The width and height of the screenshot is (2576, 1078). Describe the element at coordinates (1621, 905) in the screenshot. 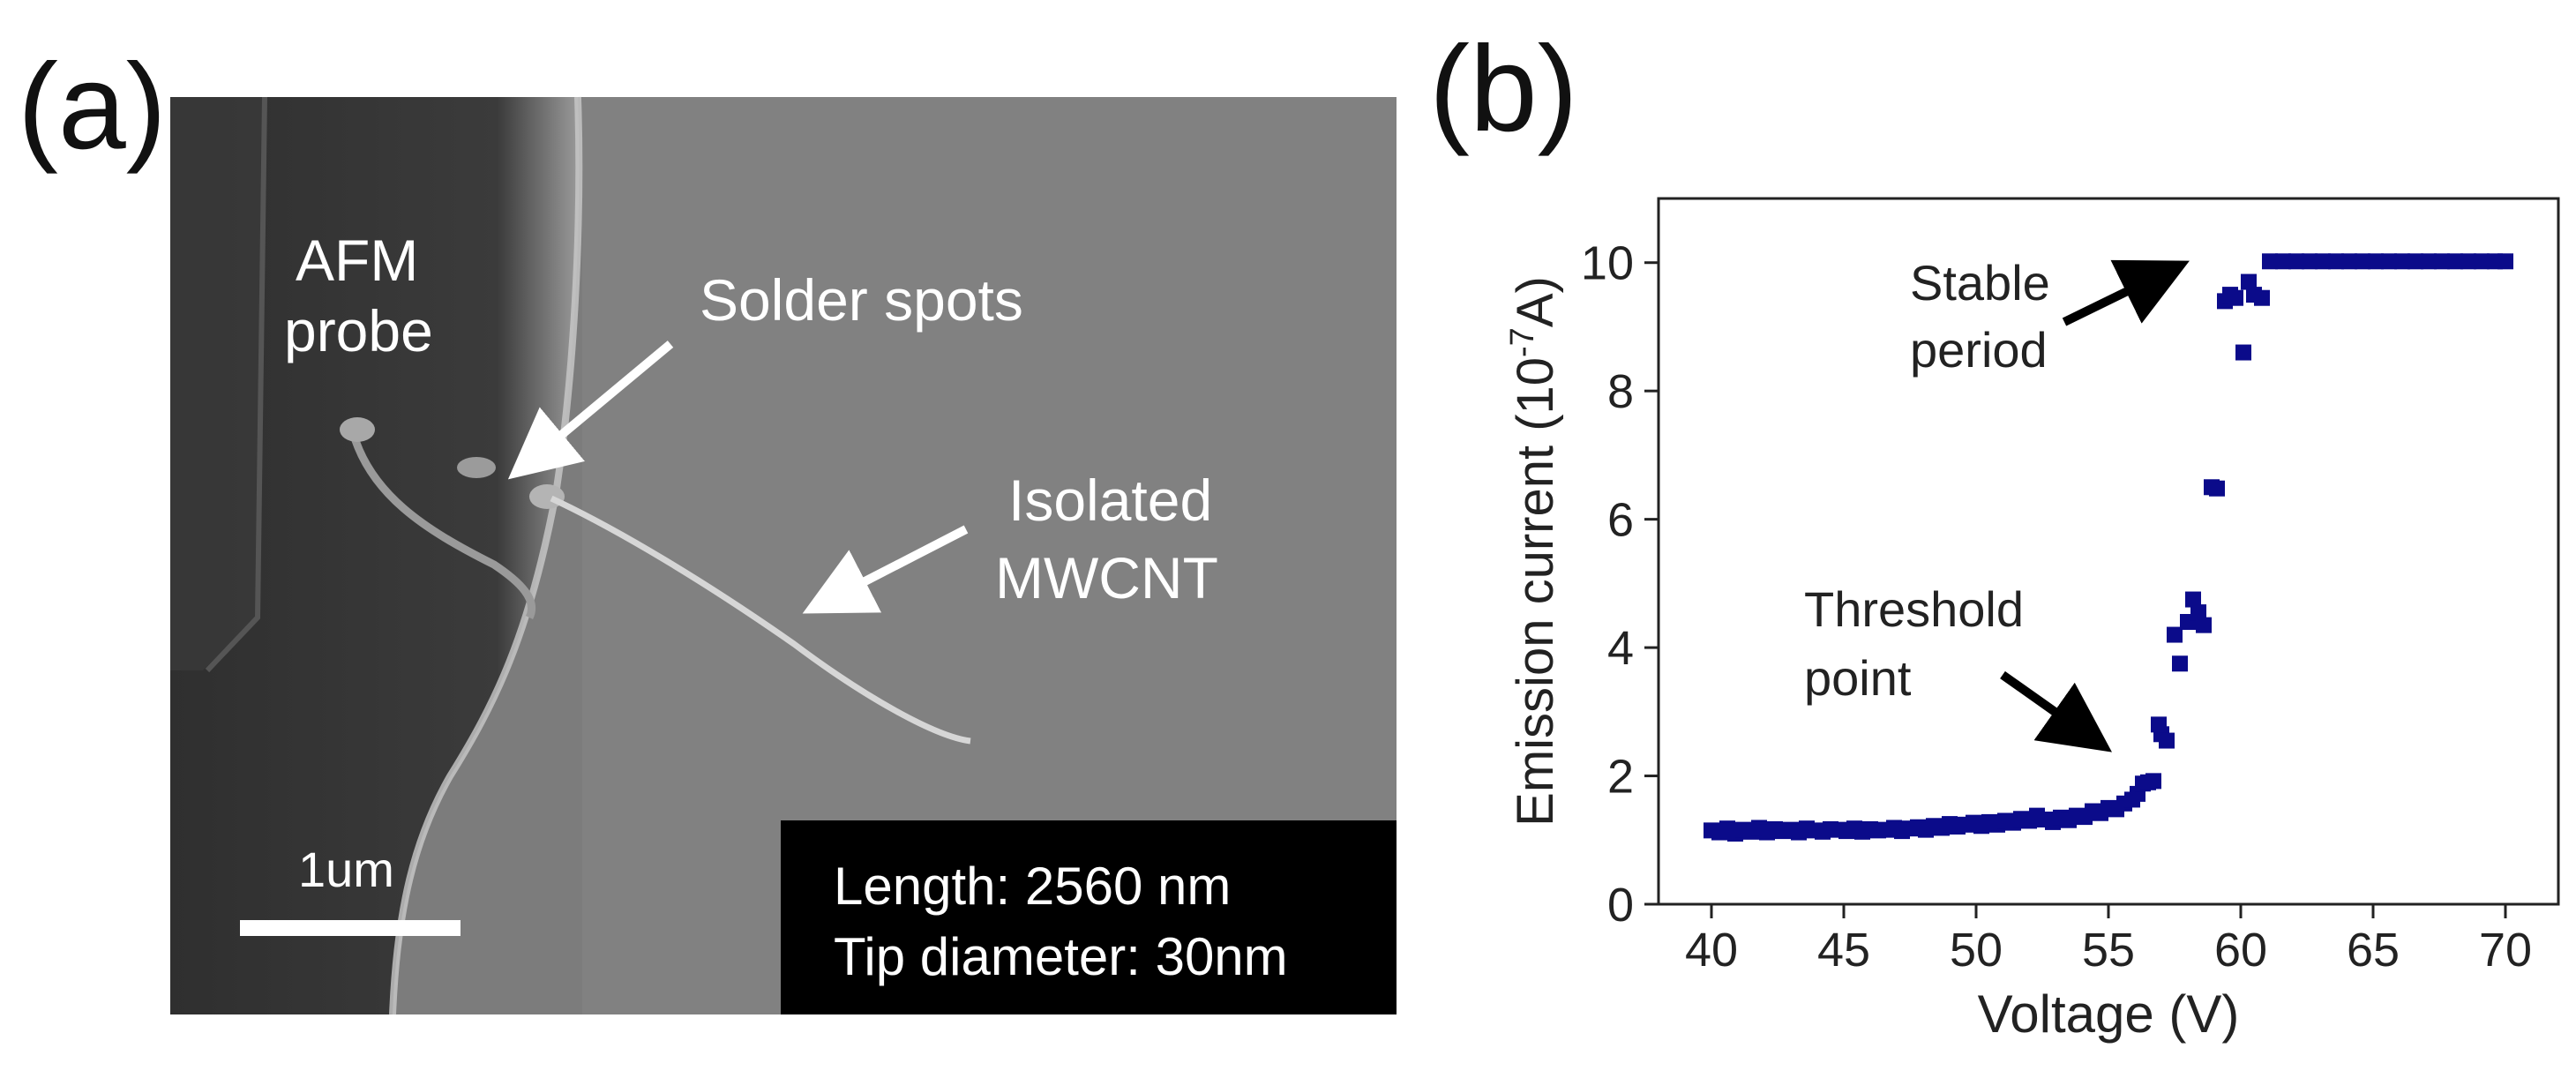

I see `y-tick-label: 0` at that location.